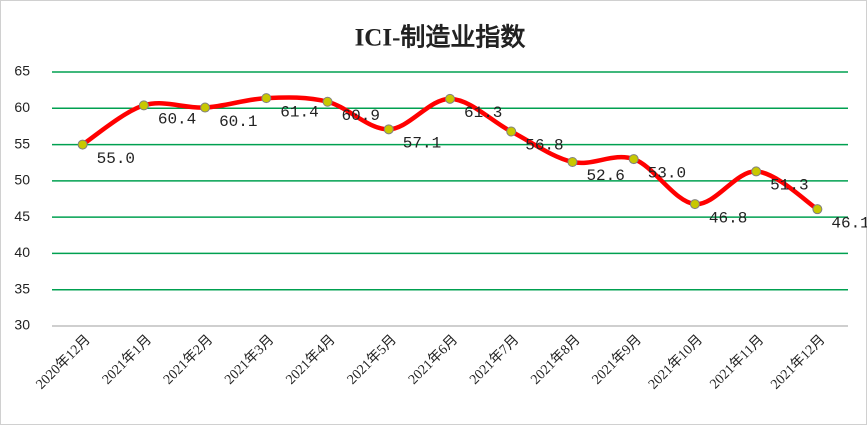 This screenshot has height=425, width=867. Describe the element at coordinates (789, 186) in the screenshot. I see `value-label: 51.3` at that location.